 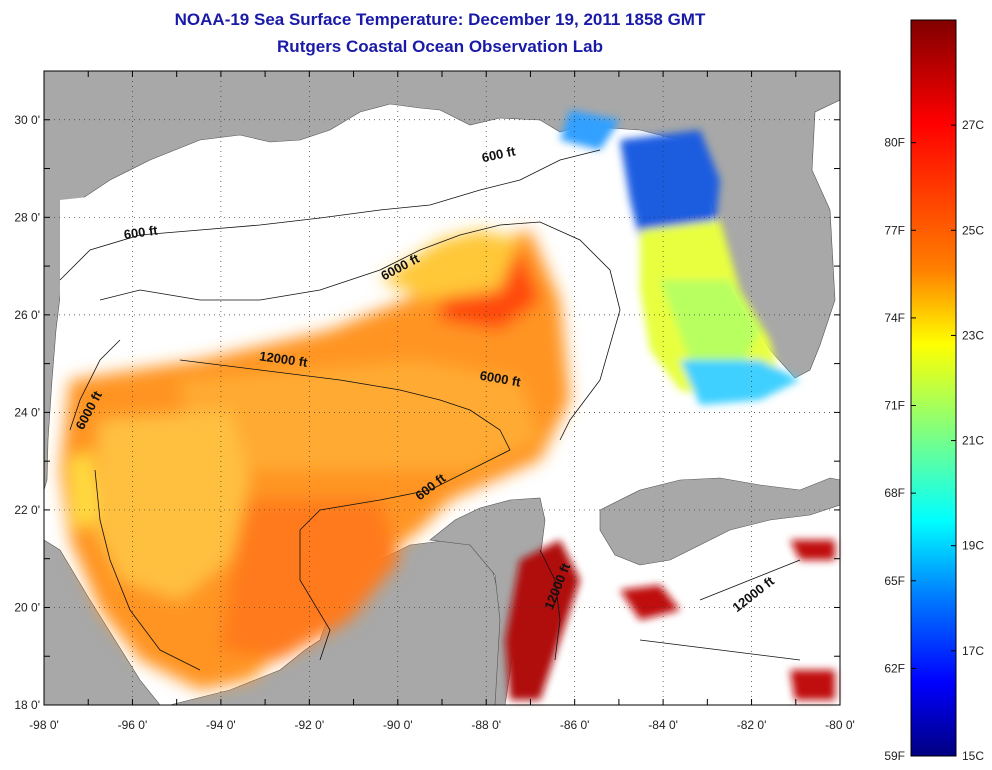 I want to click on x-tick-label: -84 0', so click(x=663, y=725).